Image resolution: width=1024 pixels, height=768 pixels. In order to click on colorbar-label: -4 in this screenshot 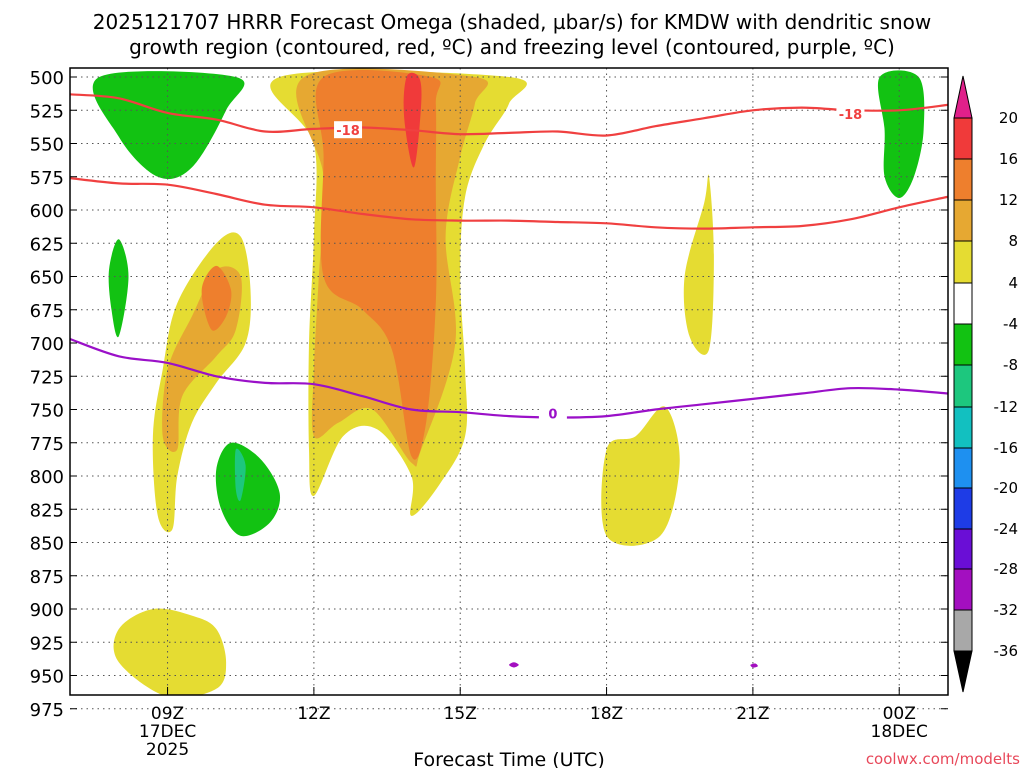, I will do `click(1010, 324)`.